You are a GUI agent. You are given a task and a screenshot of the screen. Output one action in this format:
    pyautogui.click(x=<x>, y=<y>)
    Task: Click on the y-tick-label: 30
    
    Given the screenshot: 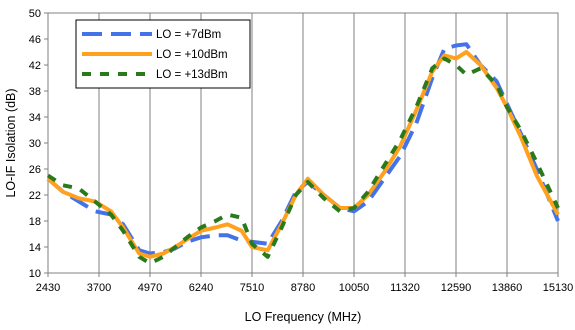 What is the action you would take?
    pyautogui.click(x=35, y=144)
    